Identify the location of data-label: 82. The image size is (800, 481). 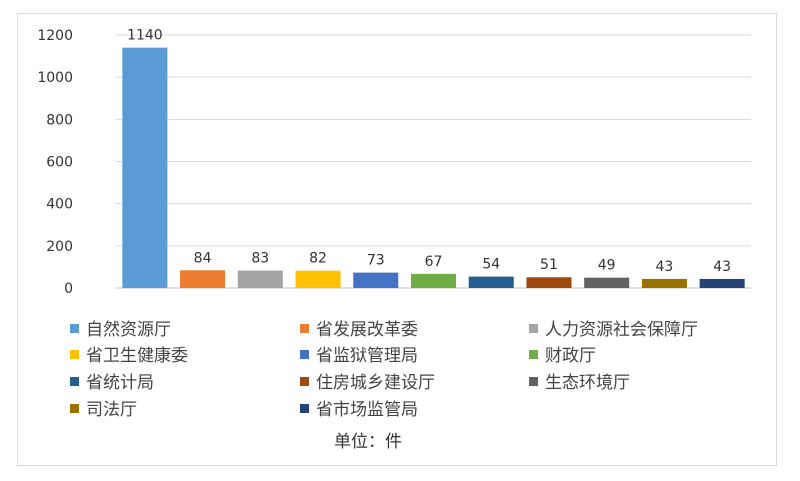
(318, 259).